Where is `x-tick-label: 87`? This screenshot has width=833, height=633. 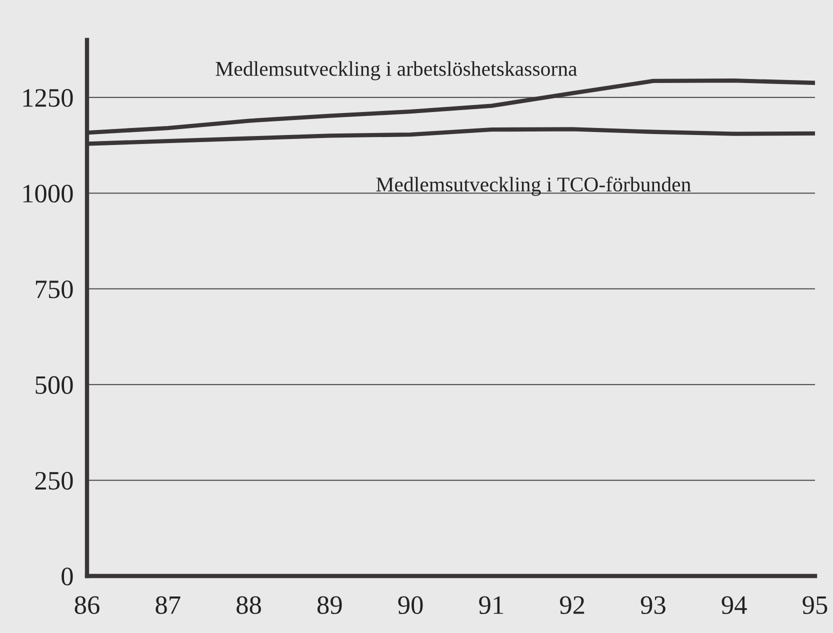
x-tick-label: 87 is located at coordinates (168, 605).